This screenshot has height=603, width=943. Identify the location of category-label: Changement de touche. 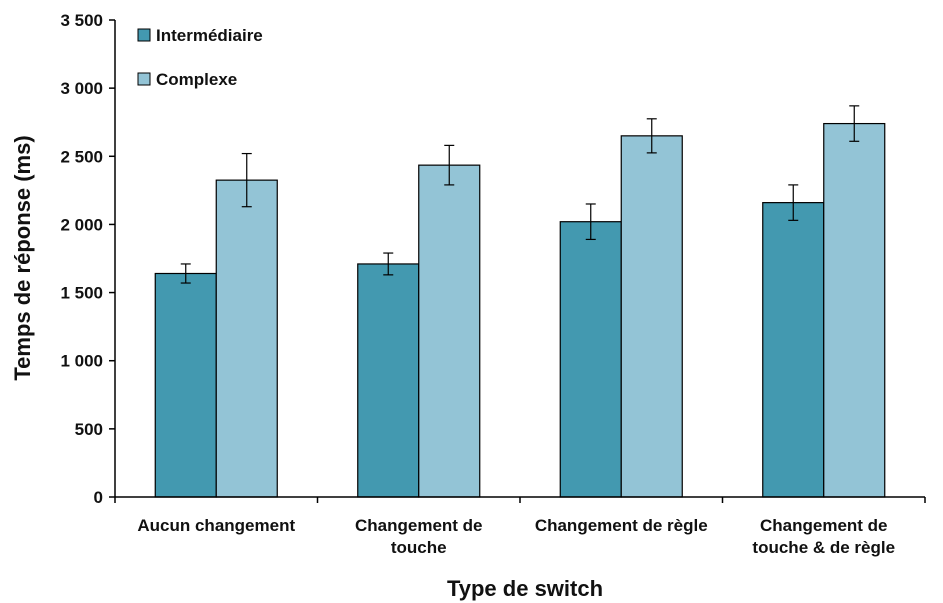
(419, 536).